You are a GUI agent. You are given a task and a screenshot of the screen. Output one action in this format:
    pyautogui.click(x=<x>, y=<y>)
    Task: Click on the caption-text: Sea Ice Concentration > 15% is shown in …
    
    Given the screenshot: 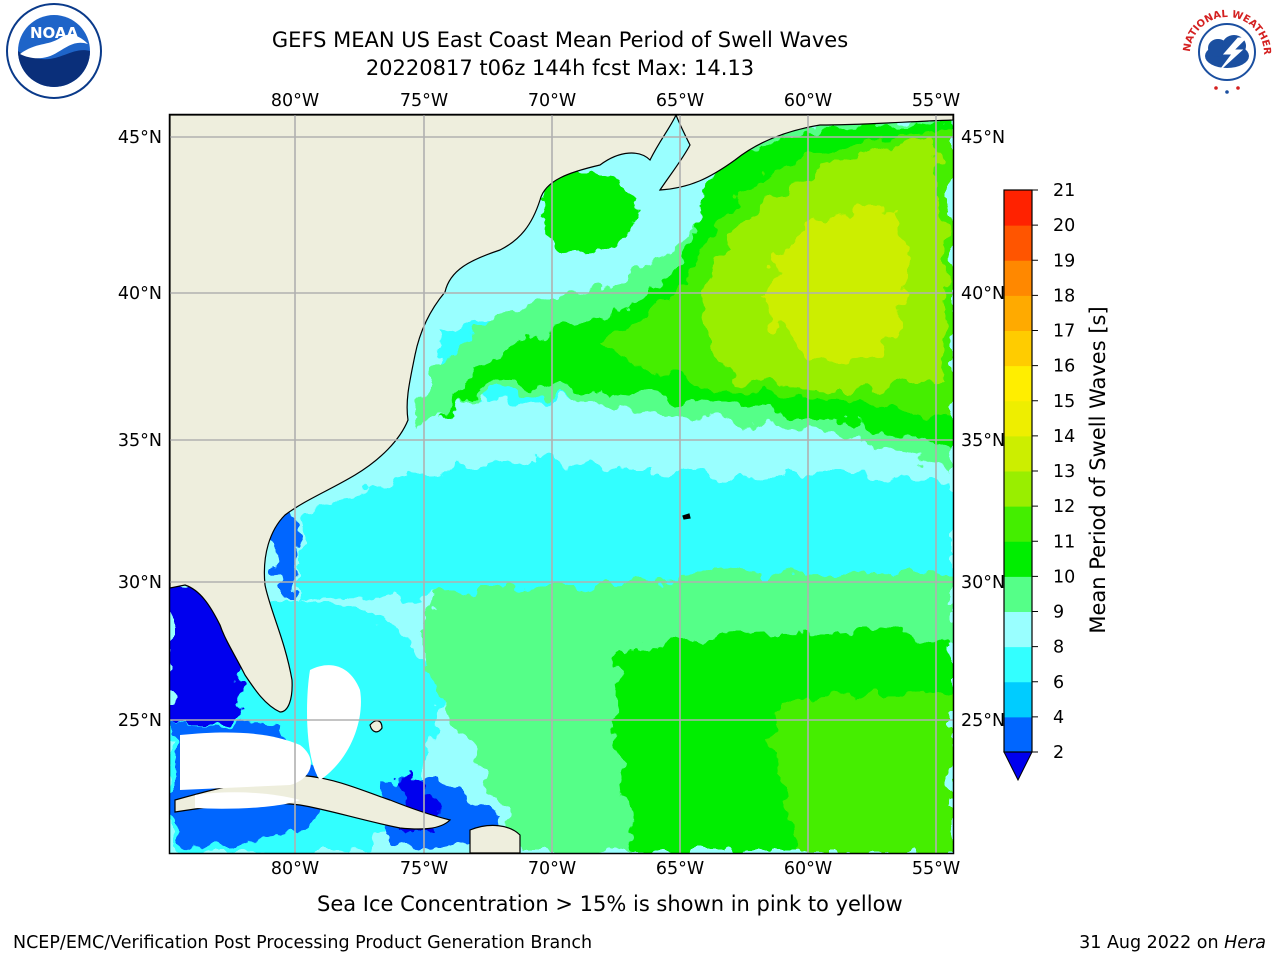 What is the action you would take?
    pyautogui.click(x=610, y=904)
    